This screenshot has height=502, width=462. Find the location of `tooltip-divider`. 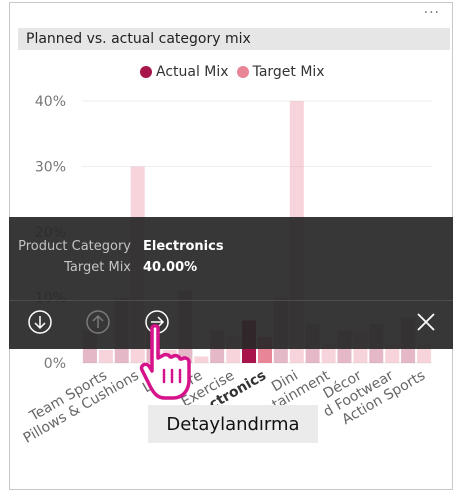

tooltip-divider is located at coordinates (231, 300).